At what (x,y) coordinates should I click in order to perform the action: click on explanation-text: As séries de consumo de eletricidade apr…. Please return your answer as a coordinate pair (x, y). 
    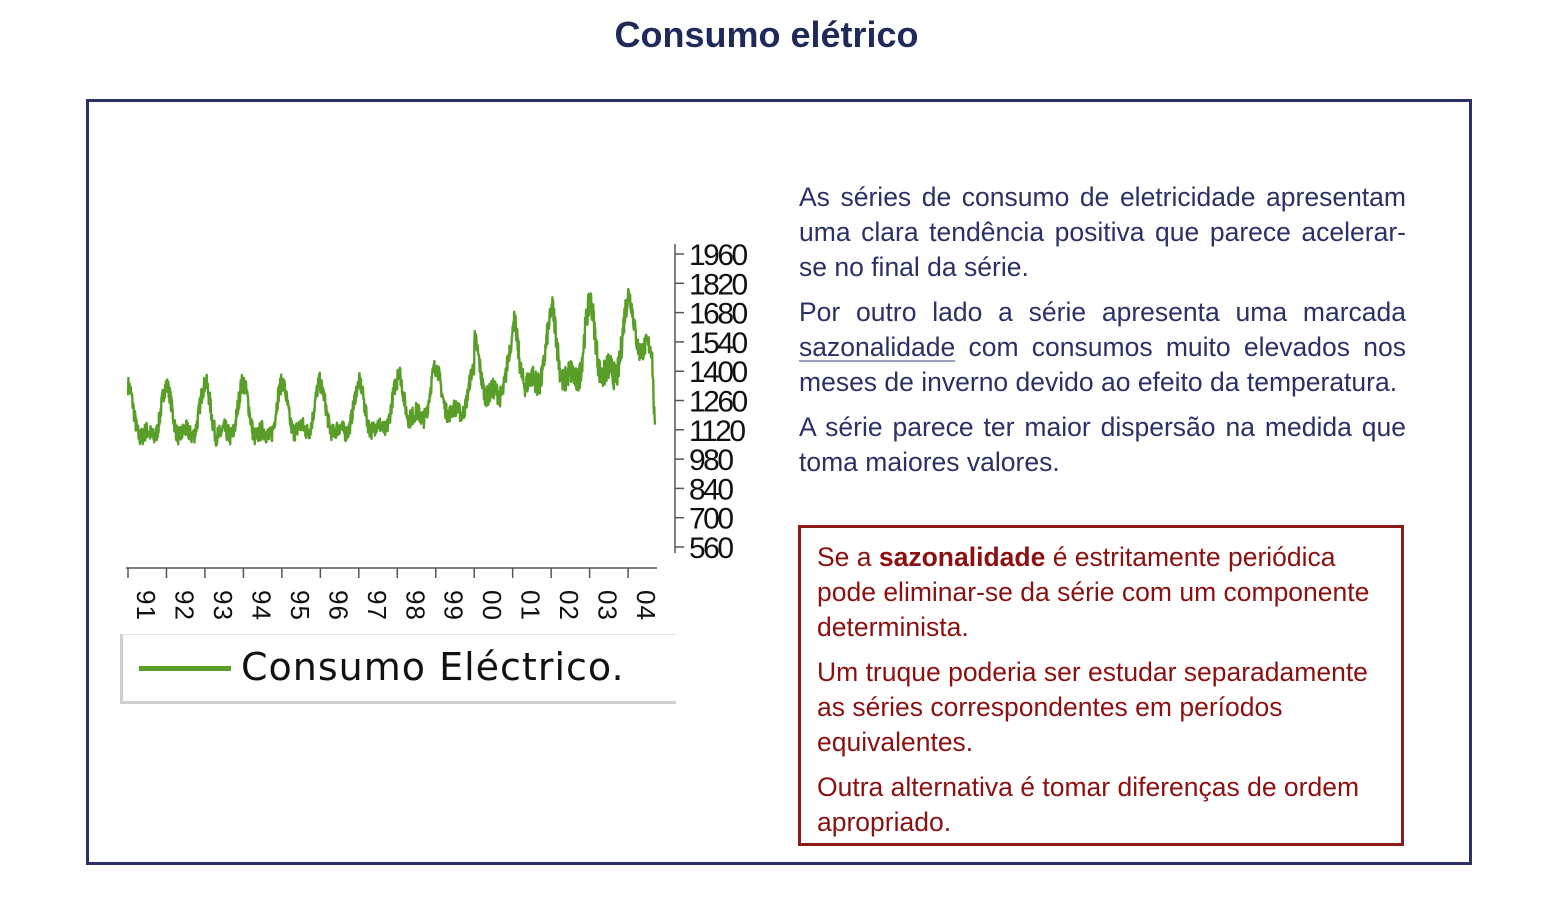
    Looking at the image, I should click on (1102, 335).